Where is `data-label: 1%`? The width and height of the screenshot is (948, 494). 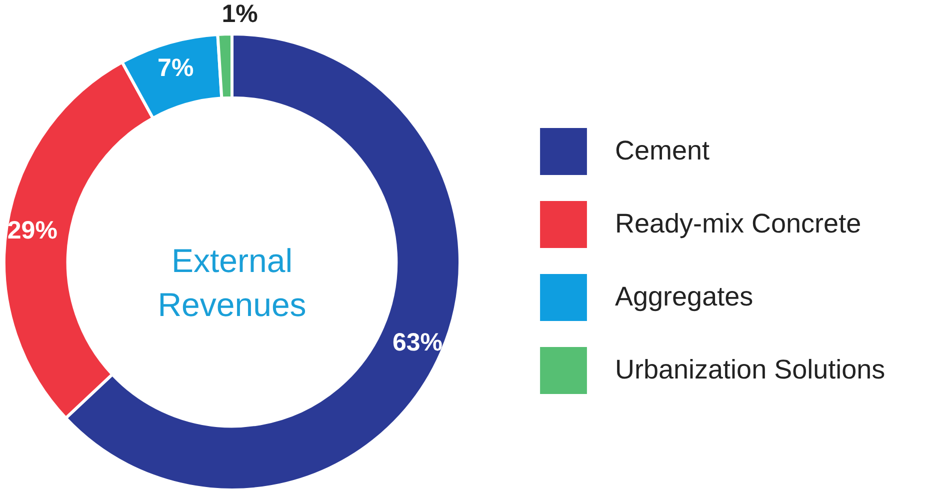 data-label: 1% is located at coordinates (240, 14).